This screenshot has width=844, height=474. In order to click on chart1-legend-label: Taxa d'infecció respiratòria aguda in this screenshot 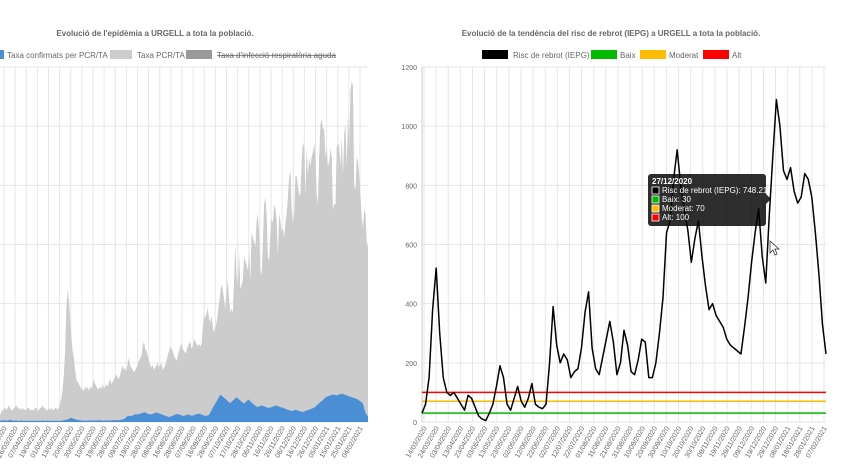, I will do `click(276, 55)`.